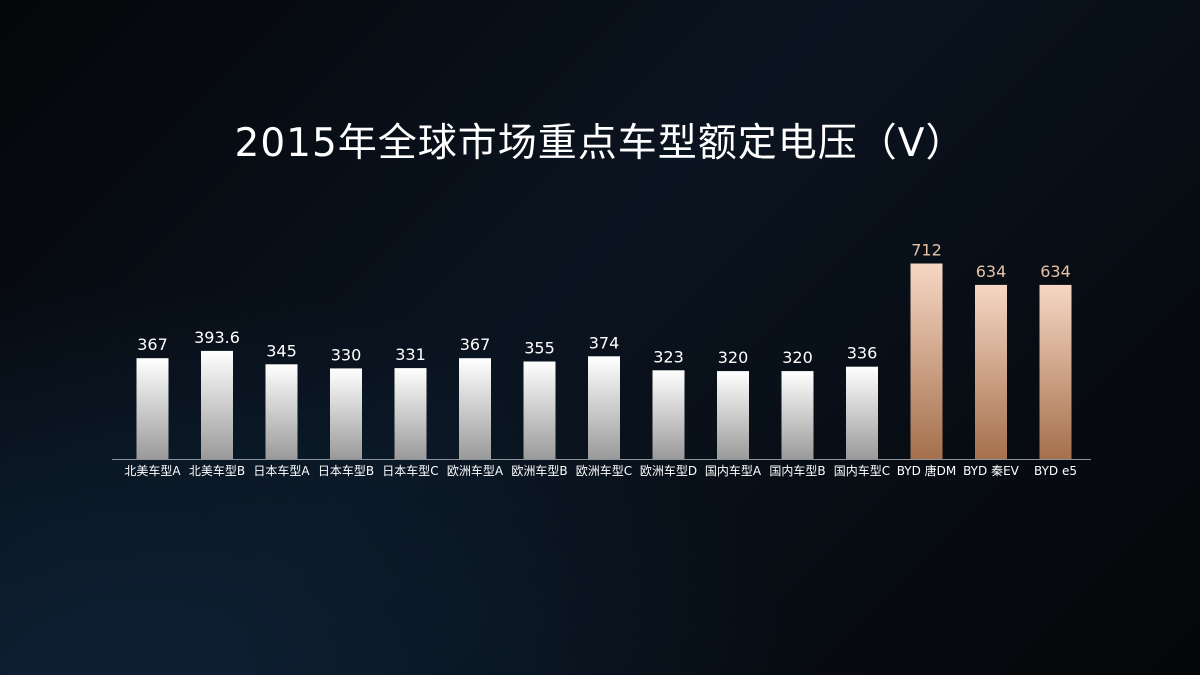 Image resolution: width=1200 pixels, height=675 pixels. What do you see at coordinates (1055, 471) in the screenshot?
I see `category-label-15: BYD e5` at bounding box center [1055, 471].